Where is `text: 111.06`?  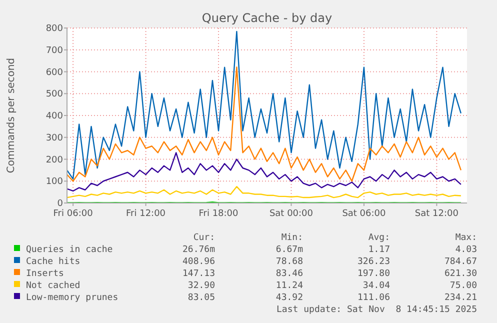
text: 111.06 is located at coordinates (373, 298).